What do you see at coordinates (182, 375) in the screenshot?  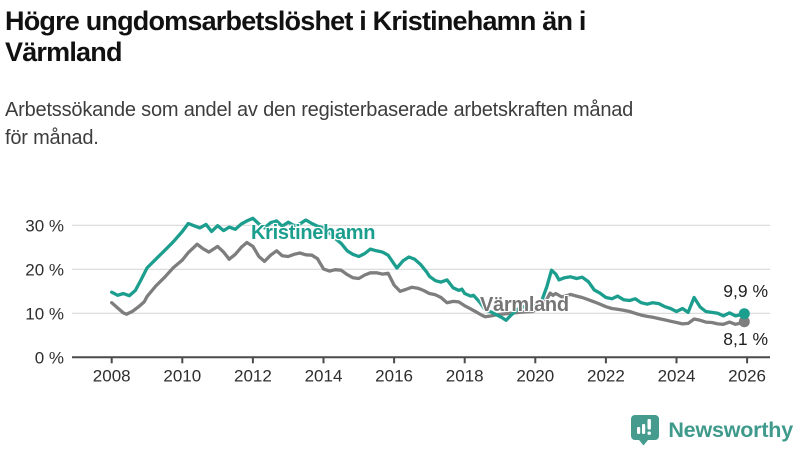 I see `x-tick-label: 2010` at bounding box center [182, 375].